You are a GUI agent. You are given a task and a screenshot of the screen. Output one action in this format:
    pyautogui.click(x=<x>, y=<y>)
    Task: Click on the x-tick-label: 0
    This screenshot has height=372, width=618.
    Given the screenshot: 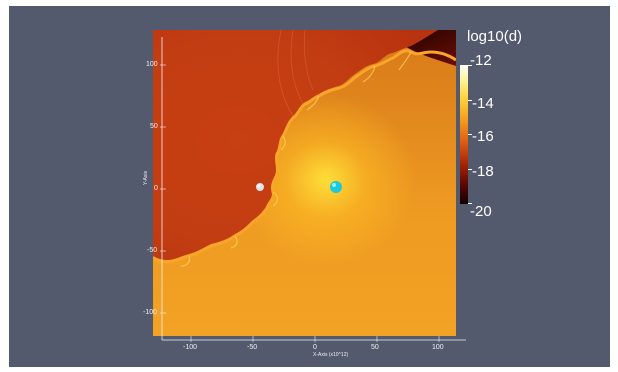 What is the action you would take?
    pyautogui.click(x=315, y=347)
    